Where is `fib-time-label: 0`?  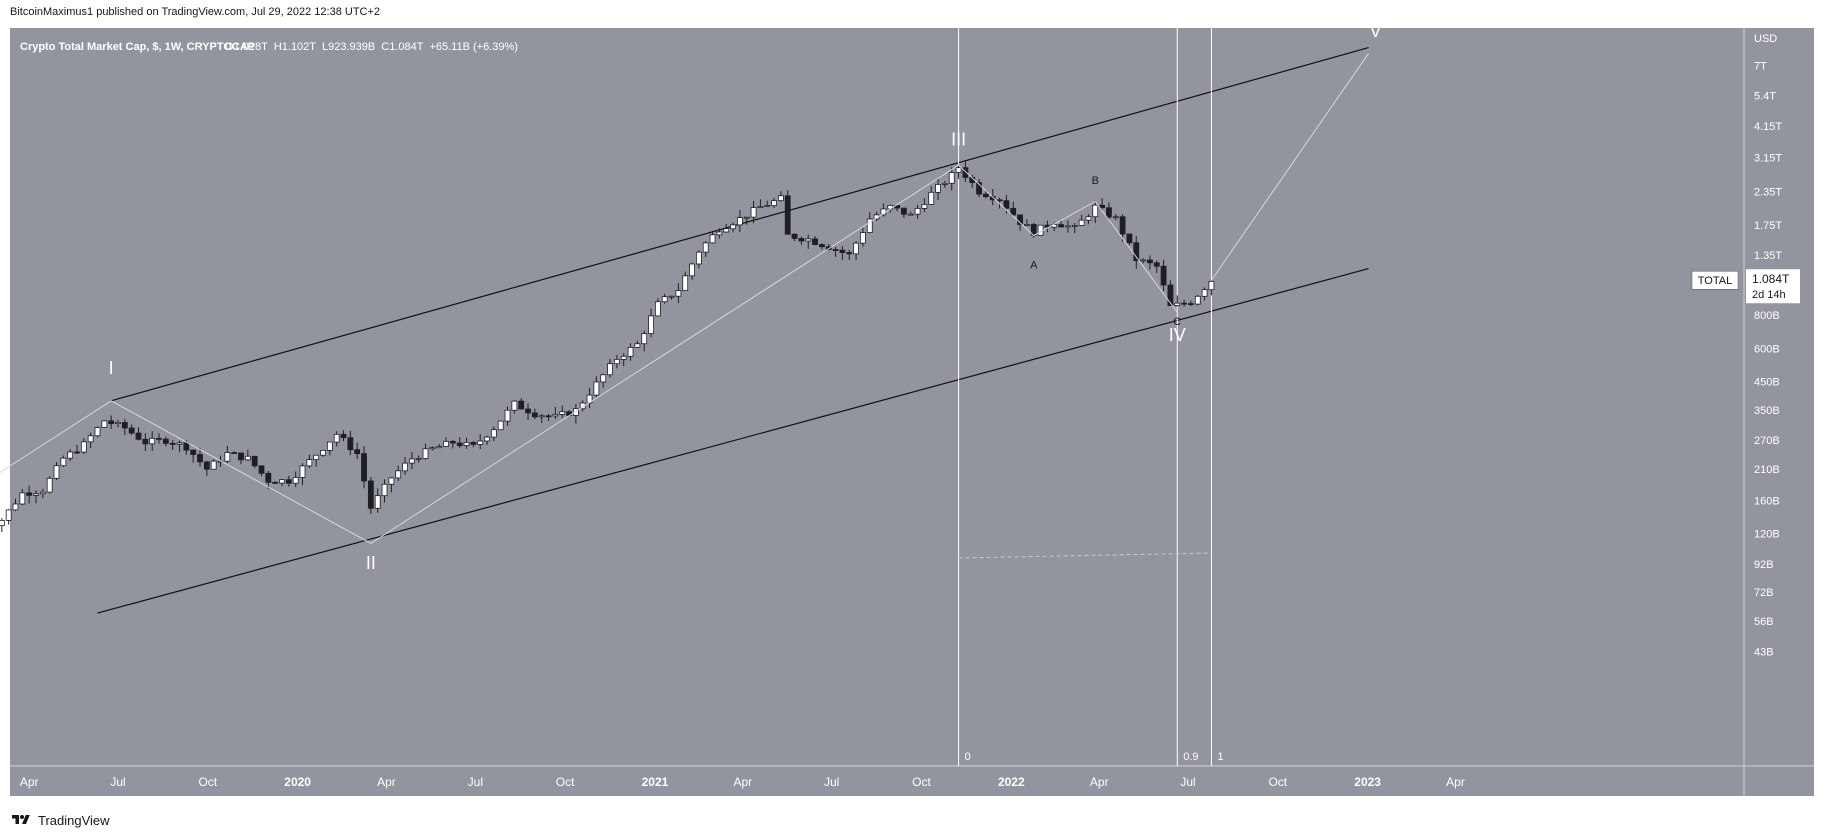 fib-time-label: 0 is located at coordinates (968, 757).